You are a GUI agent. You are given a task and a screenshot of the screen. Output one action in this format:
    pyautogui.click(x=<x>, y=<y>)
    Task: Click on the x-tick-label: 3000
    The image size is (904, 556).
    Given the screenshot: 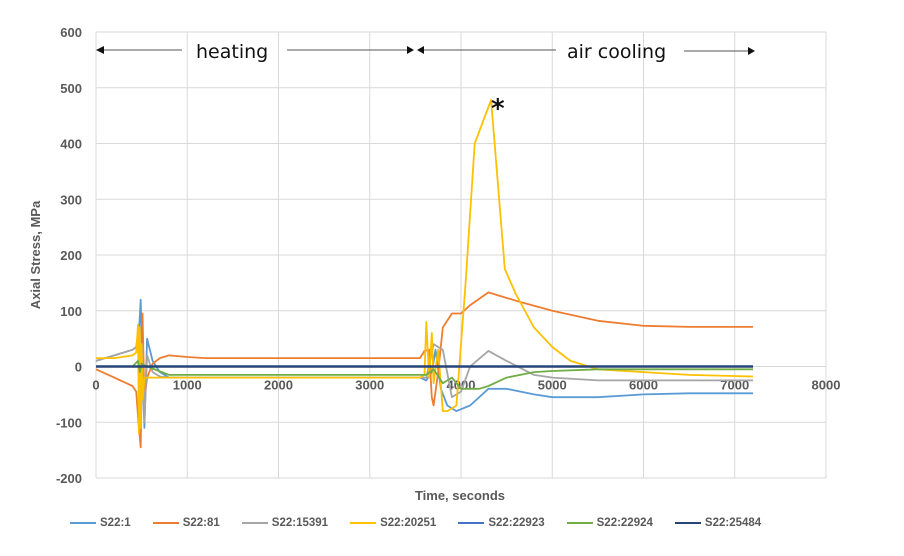 What is the action you would take?
    pyautogui.click(x=369, y=385)
    